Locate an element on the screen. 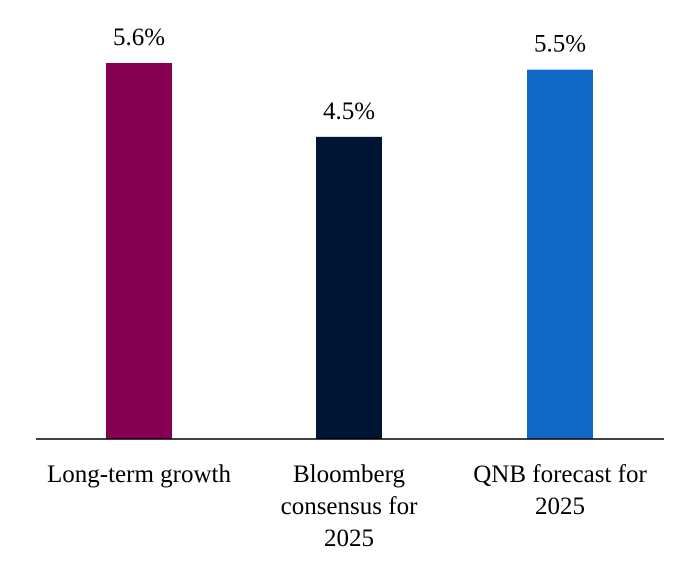  category-label-2: Bloomberg consensus for 2025 is located at coordinates (349, 506).